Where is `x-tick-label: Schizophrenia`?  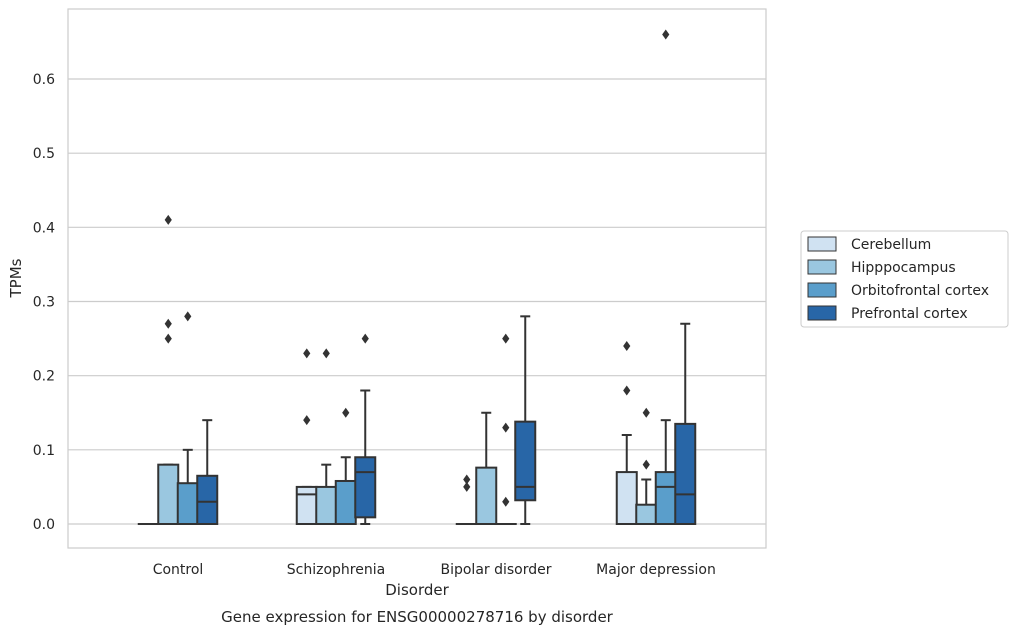 x-tick-label: Schizophrenia is located at coordinates (336, 570).